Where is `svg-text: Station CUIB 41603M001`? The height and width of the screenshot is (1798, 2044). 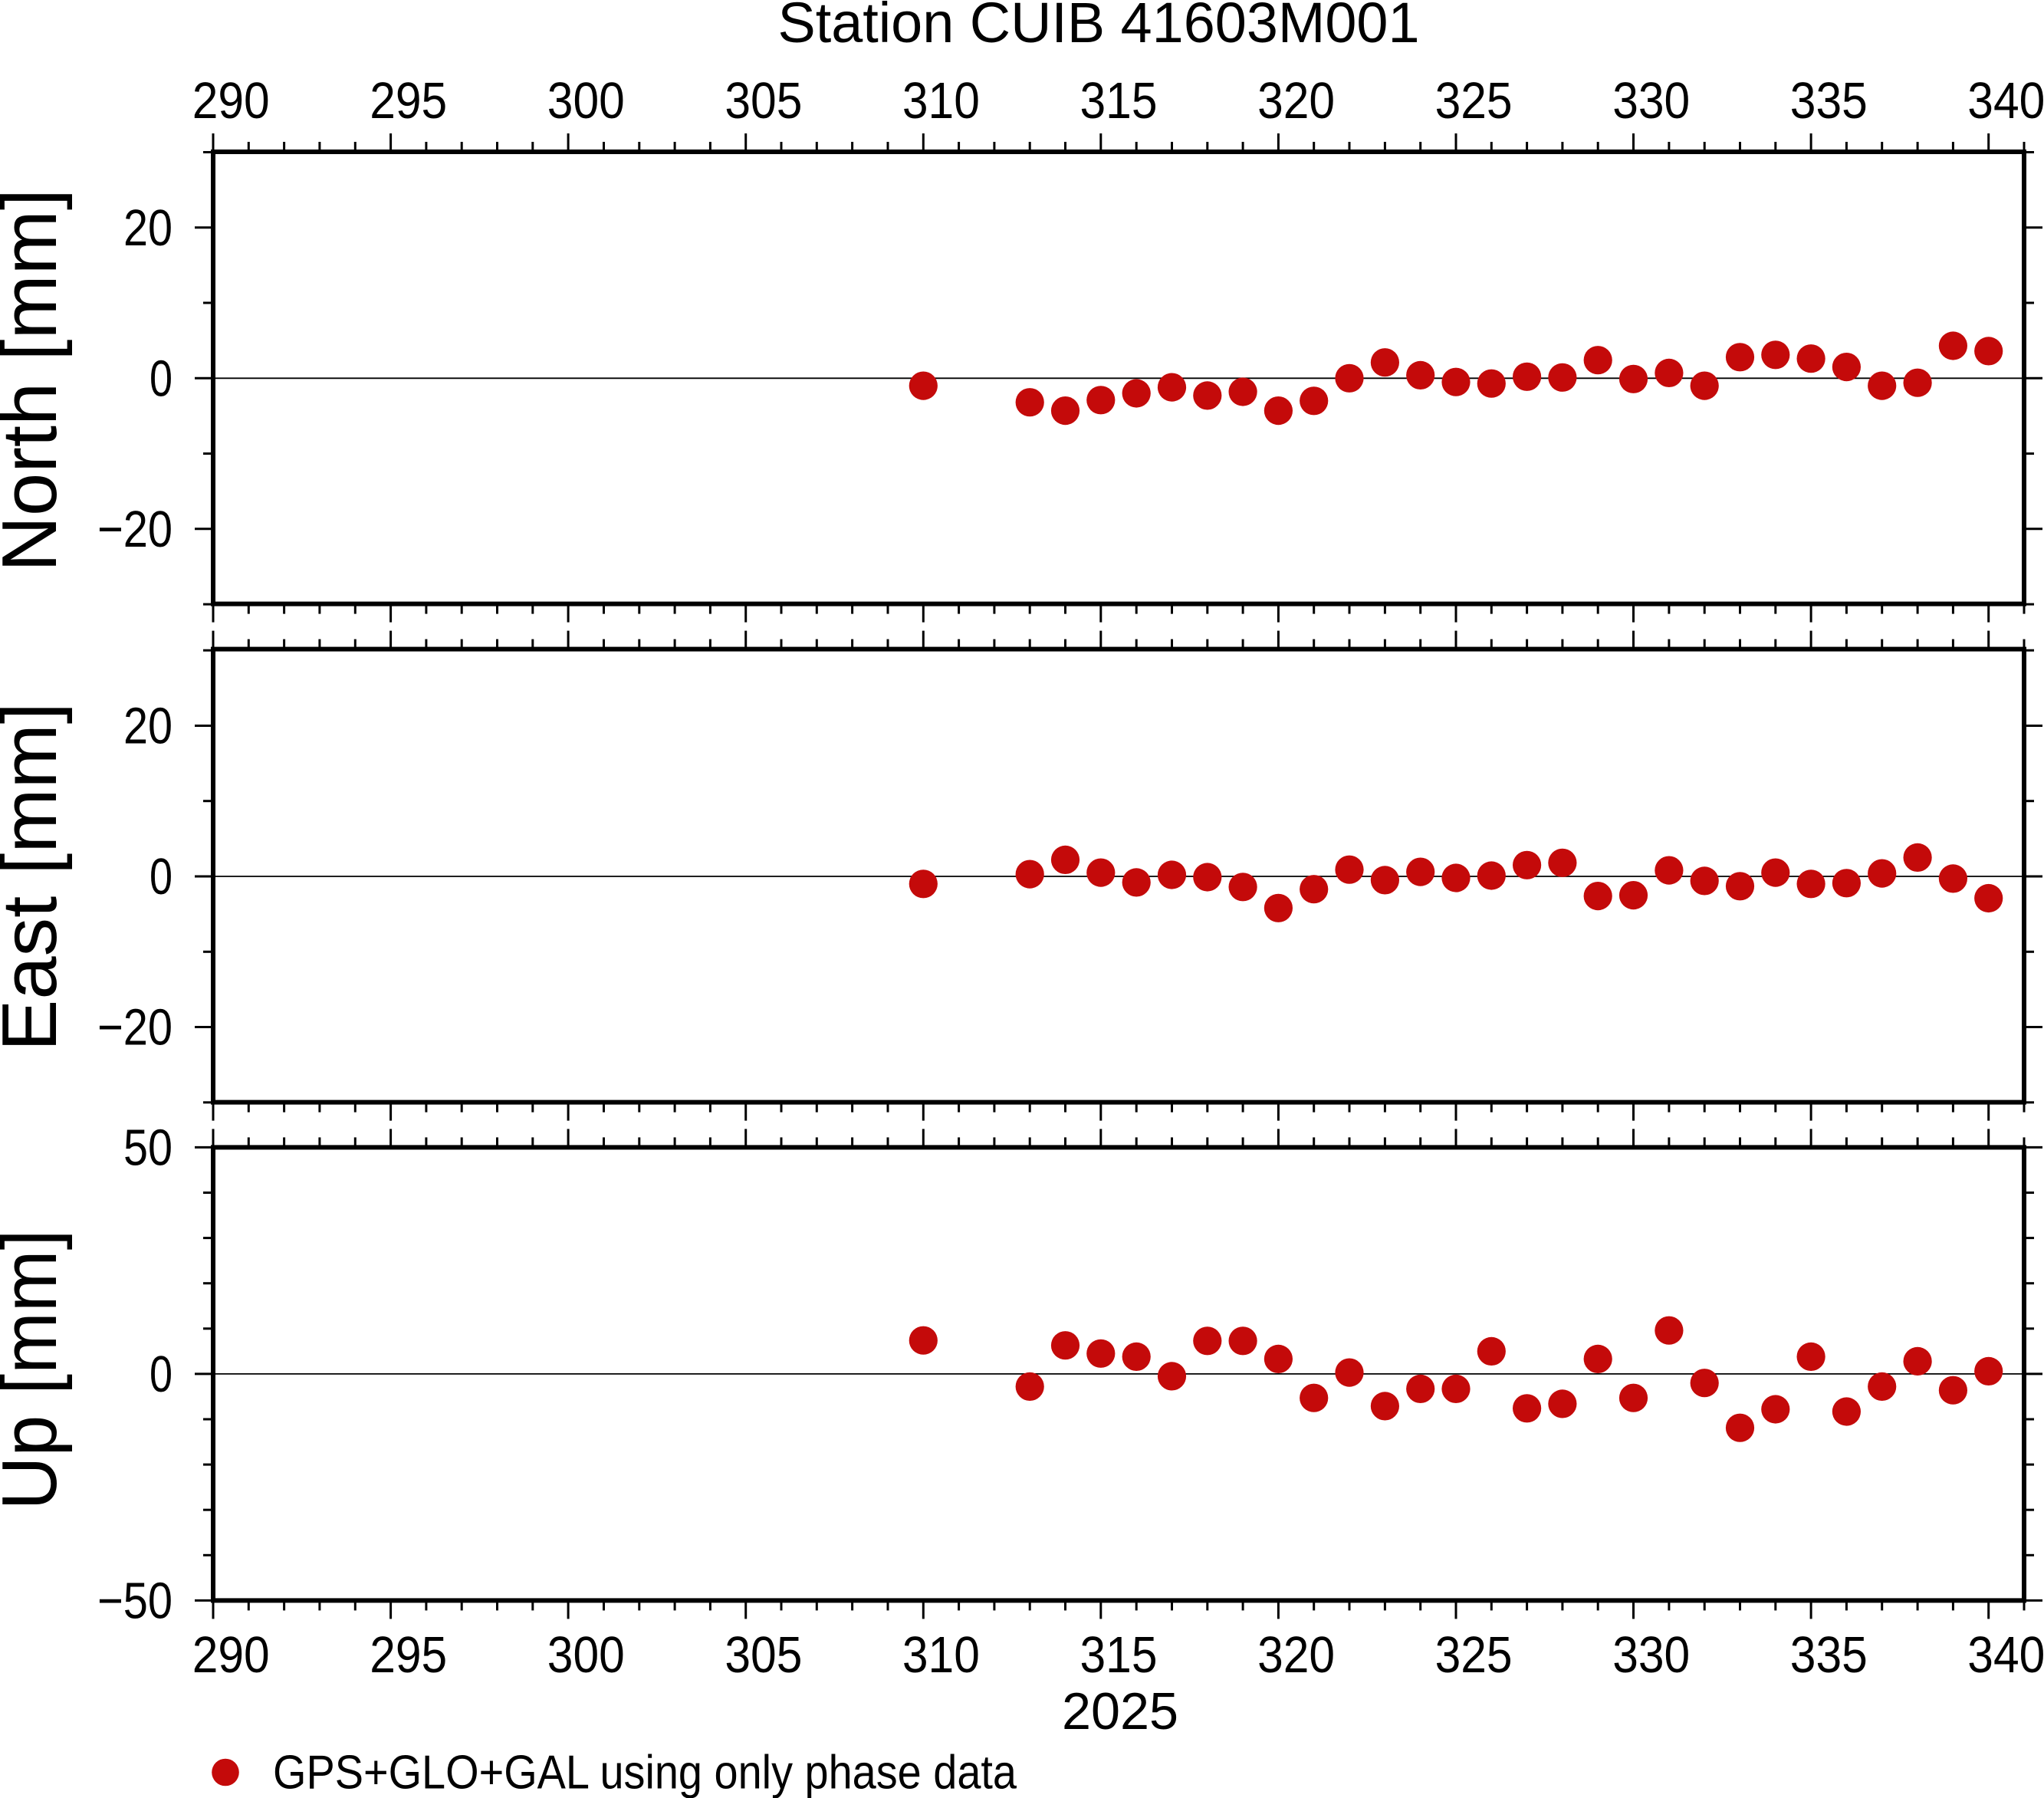 svg-text: Station CUIB 41603M001 is located at coordinates (1099, 27).